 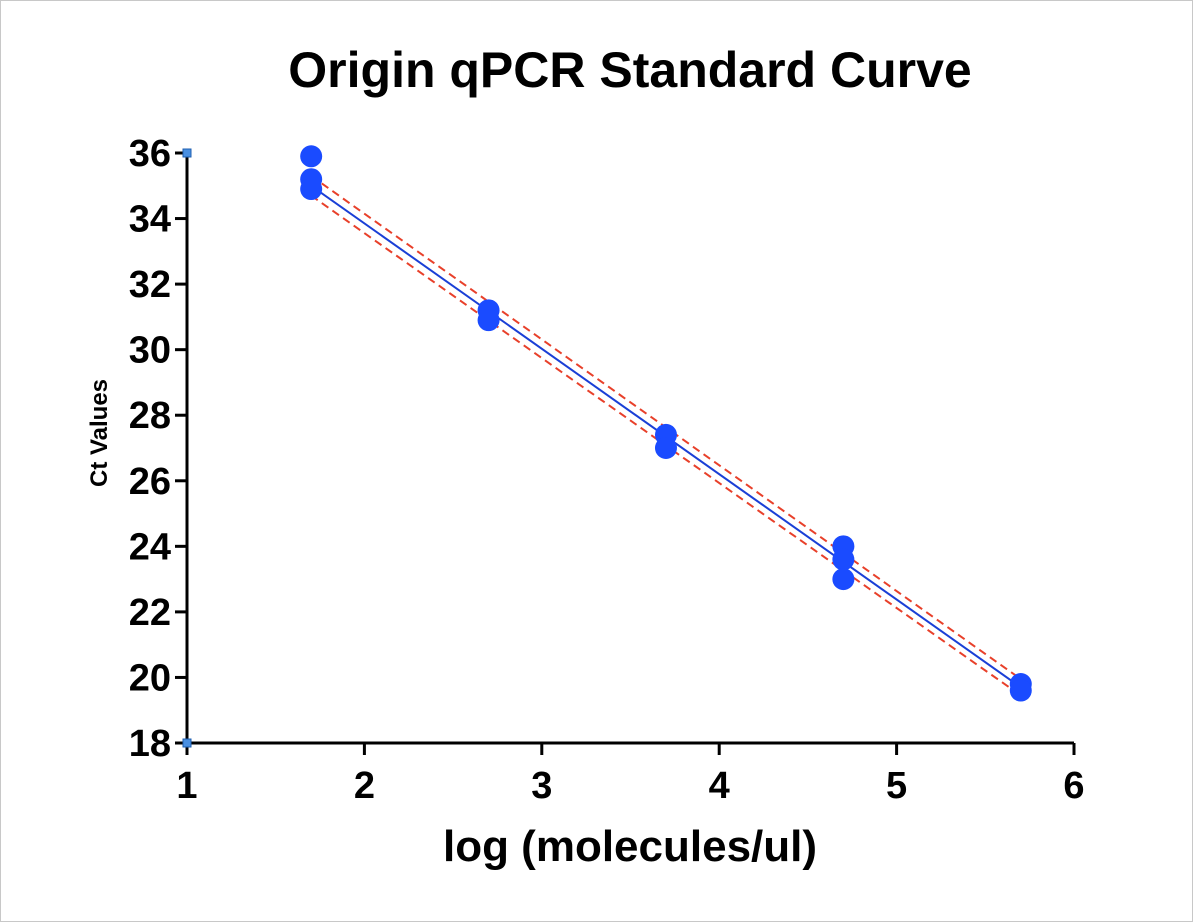 What do you see at coordinates (150, 613) in the screenshot?
I see `y-tick-label-22: 22` at bounding box center [150, 613].